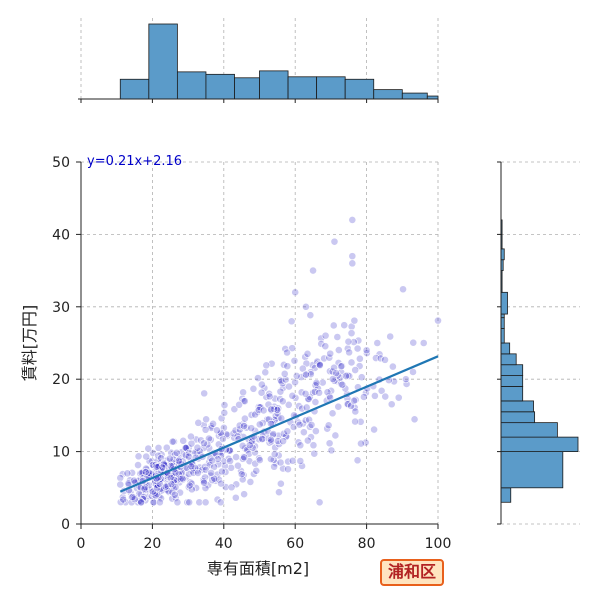 This screenshot has width=600, height=600. Describe the element at coordinates (29, 343) in the screenshot. I see `y-axis-title: 賃料[万円]` at that location.